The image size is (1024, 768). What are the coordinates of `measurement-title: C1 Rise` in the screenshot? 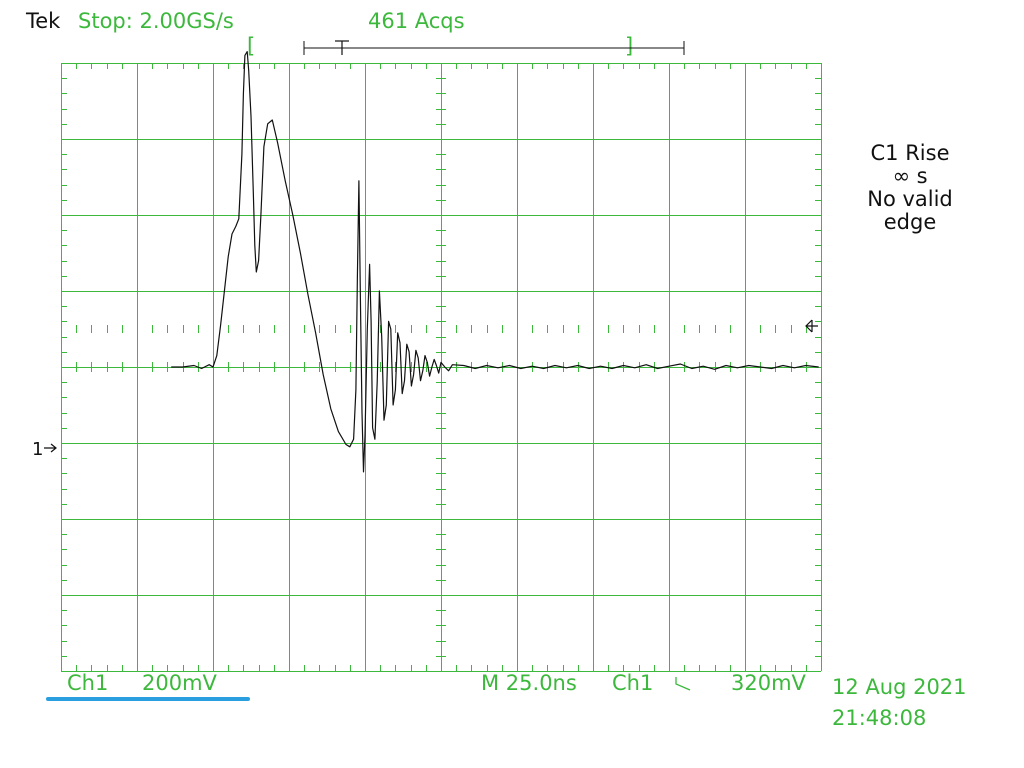 It's located at (910, 153).